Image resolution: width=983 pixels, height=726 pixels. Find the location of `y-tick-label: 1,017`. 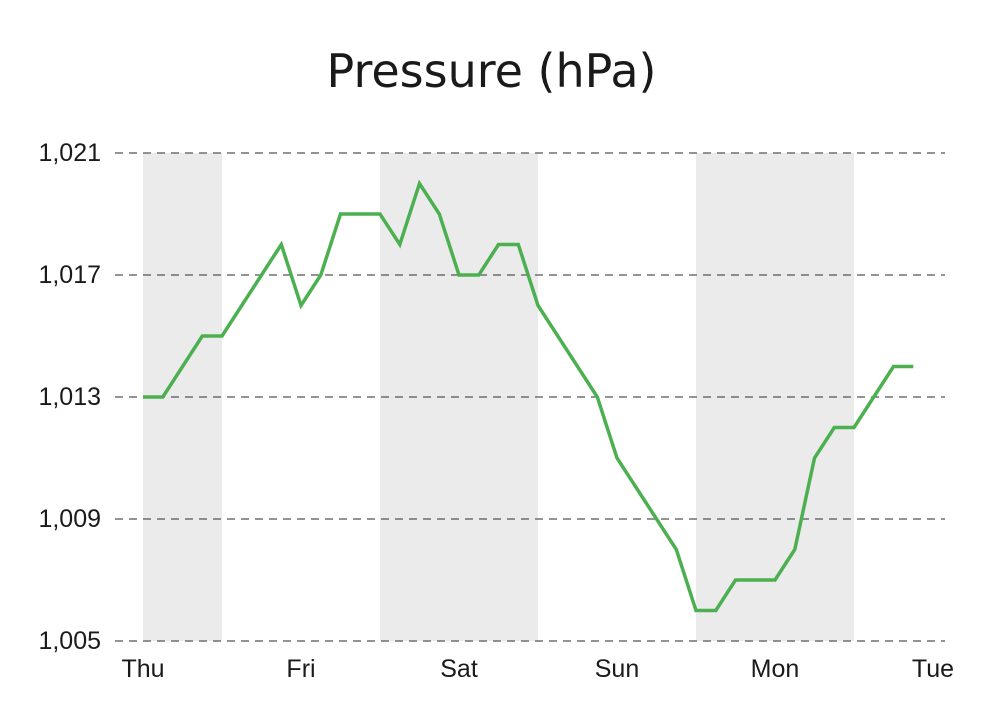

y-tick-label: 1,017 is located at coordinates (69, 275).